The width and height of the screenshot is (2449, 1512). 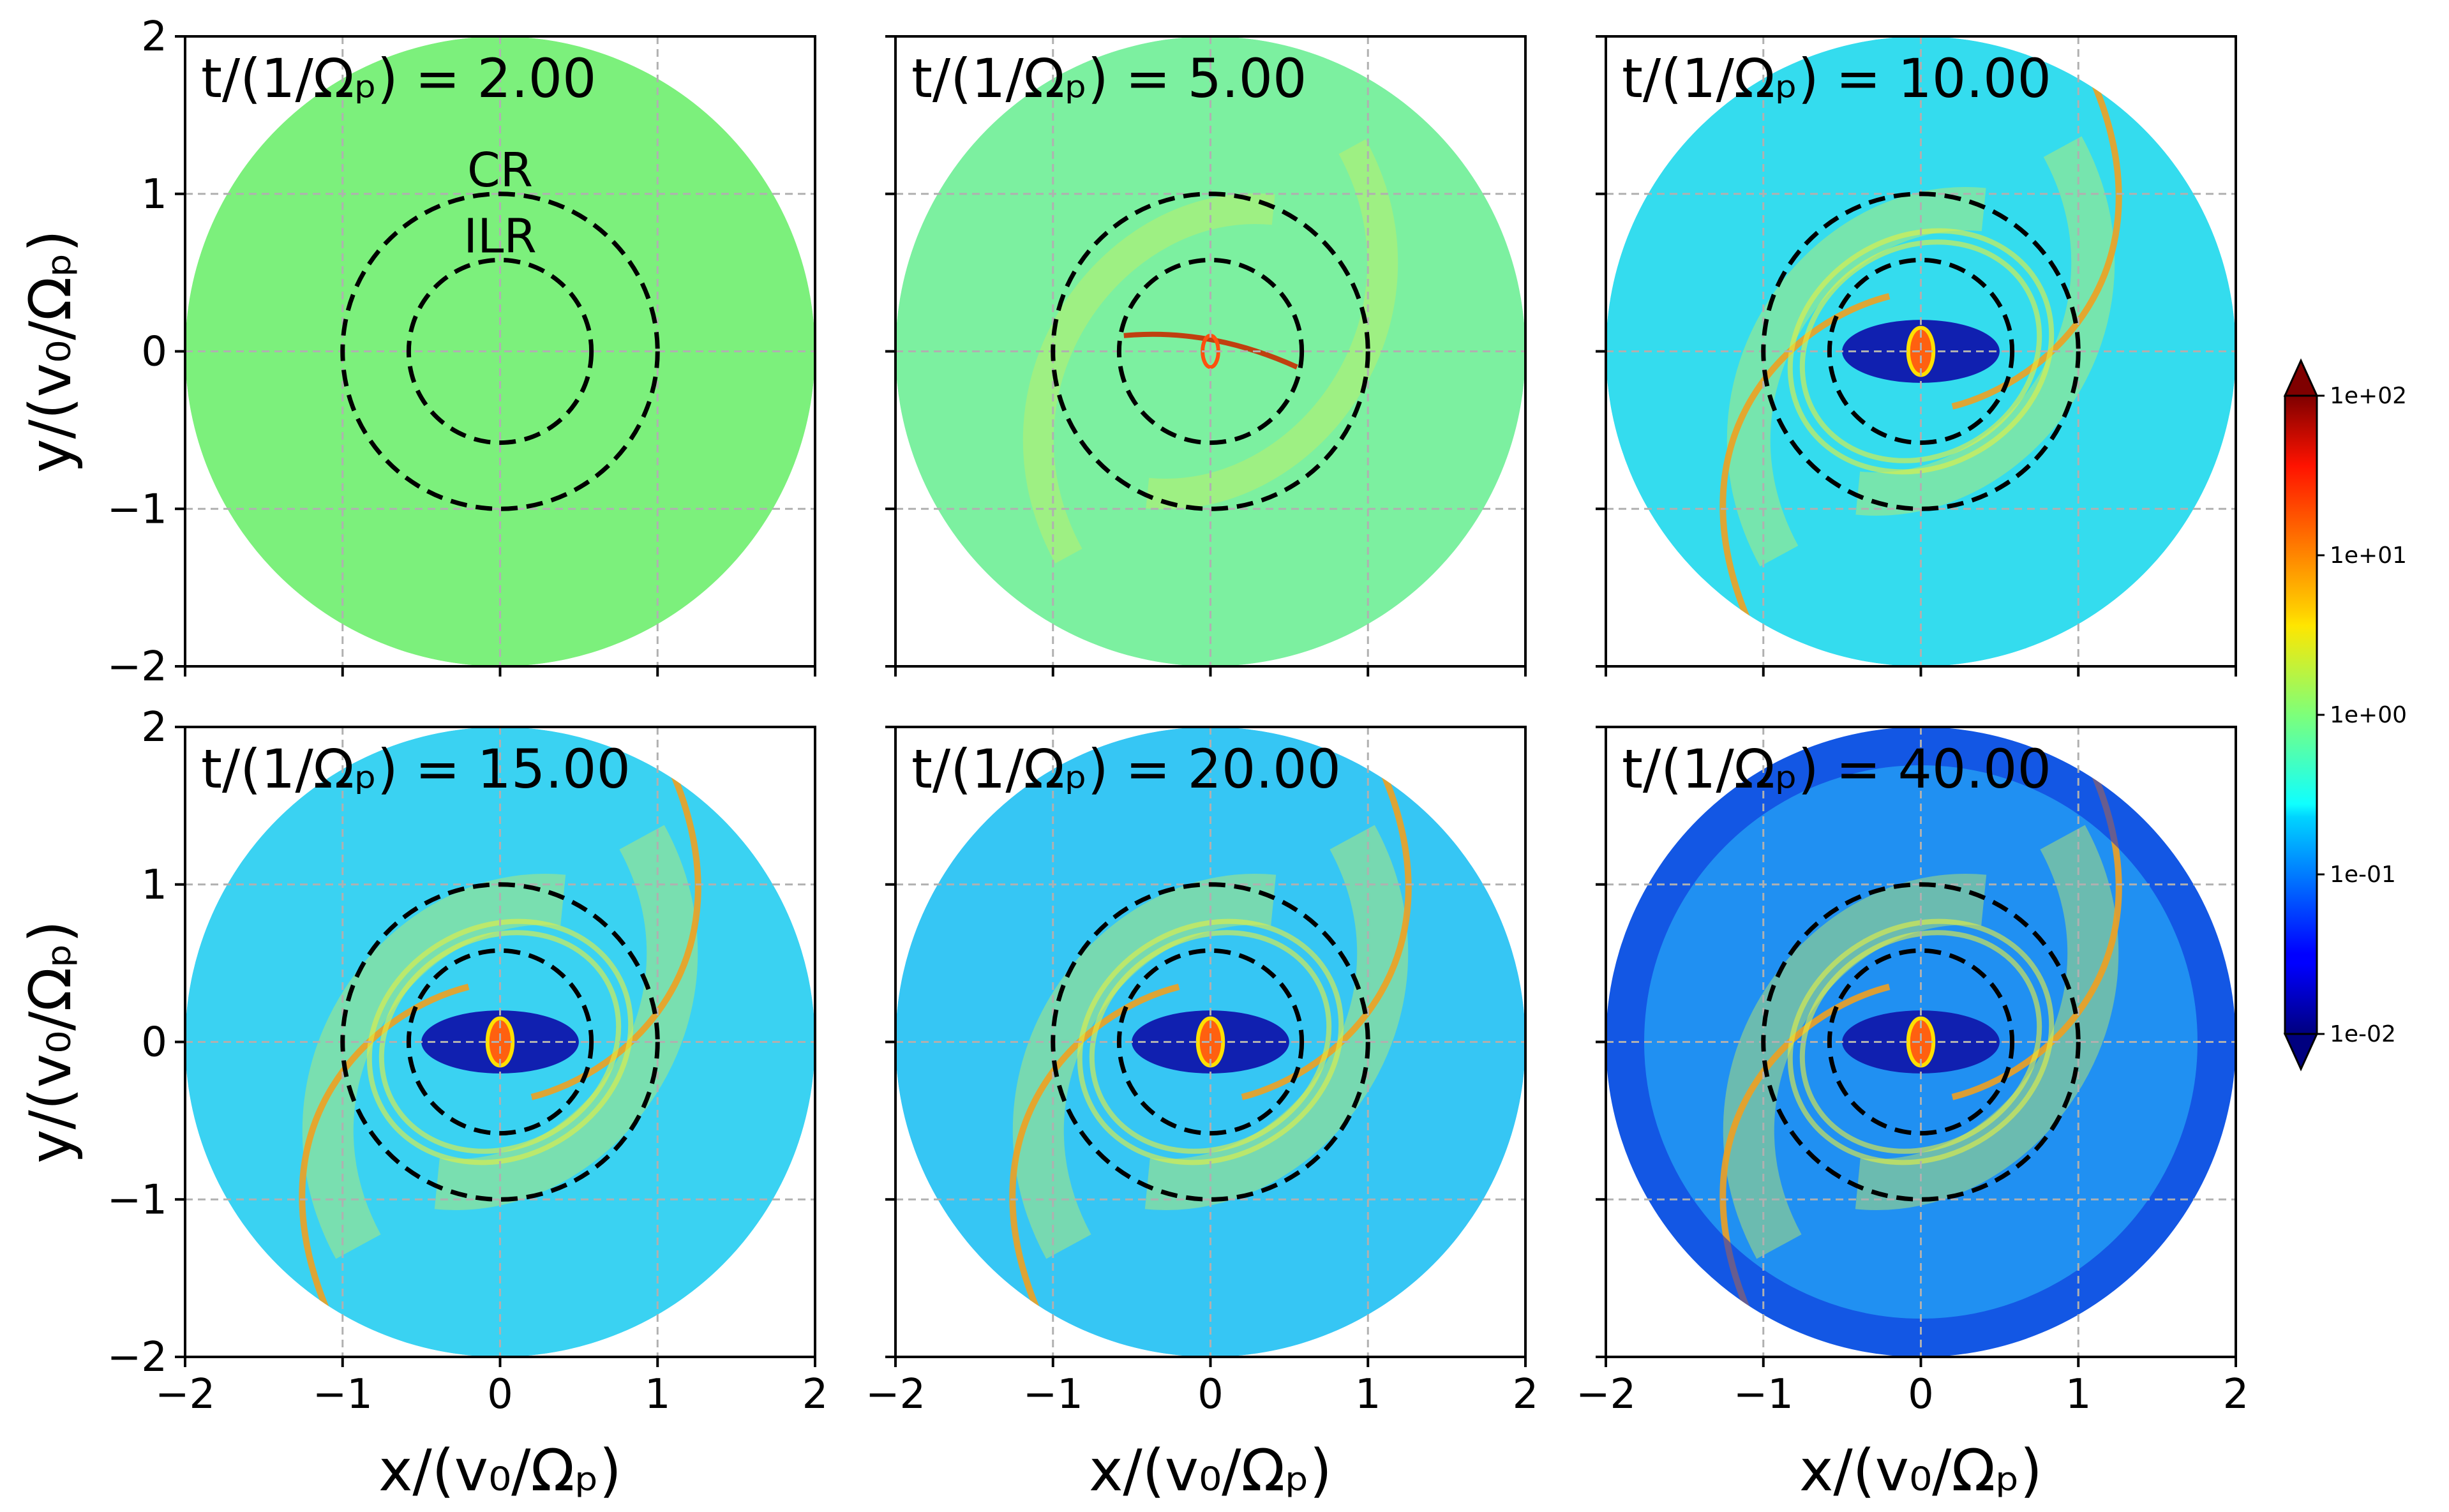 I want to click on ring-label-cr: CR, so click(x=500, y=171).